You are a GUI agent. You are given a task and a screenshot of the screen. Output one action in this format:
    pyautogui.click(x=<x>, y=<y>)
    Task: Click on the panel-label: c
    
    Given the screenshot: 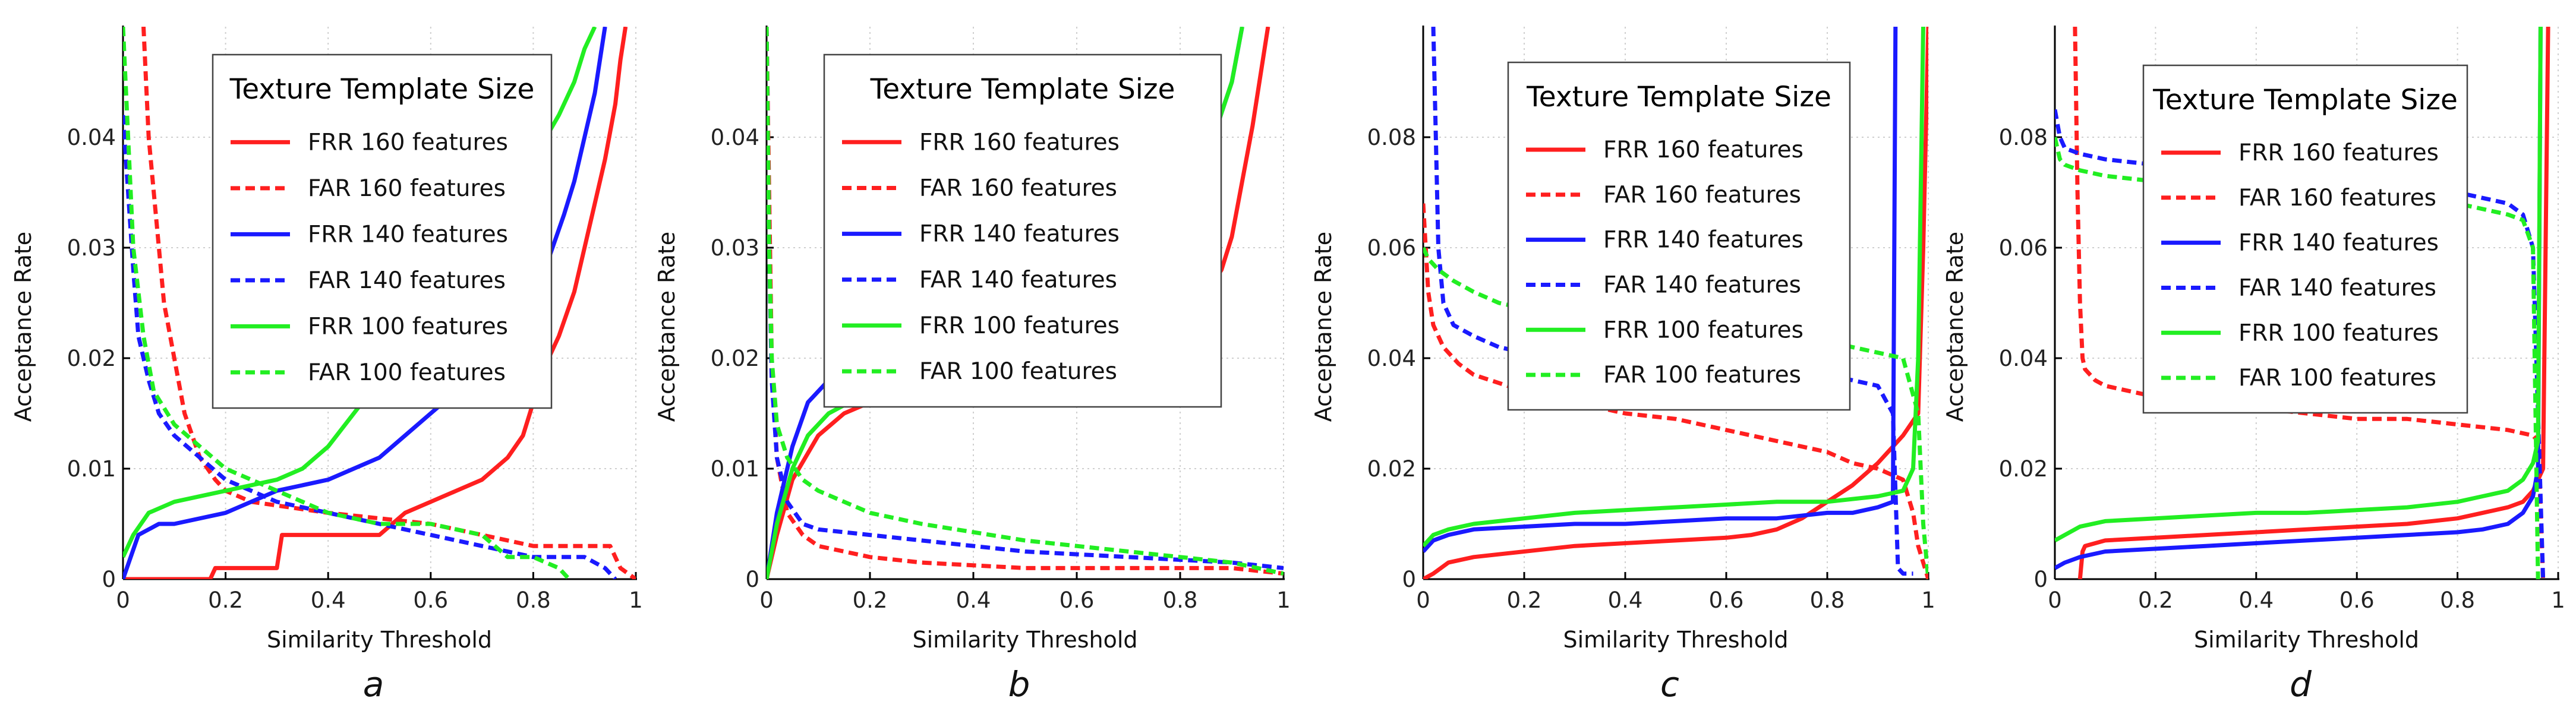 What is the action you would take?
    pyautogui.click(x=1669, y=684)
    